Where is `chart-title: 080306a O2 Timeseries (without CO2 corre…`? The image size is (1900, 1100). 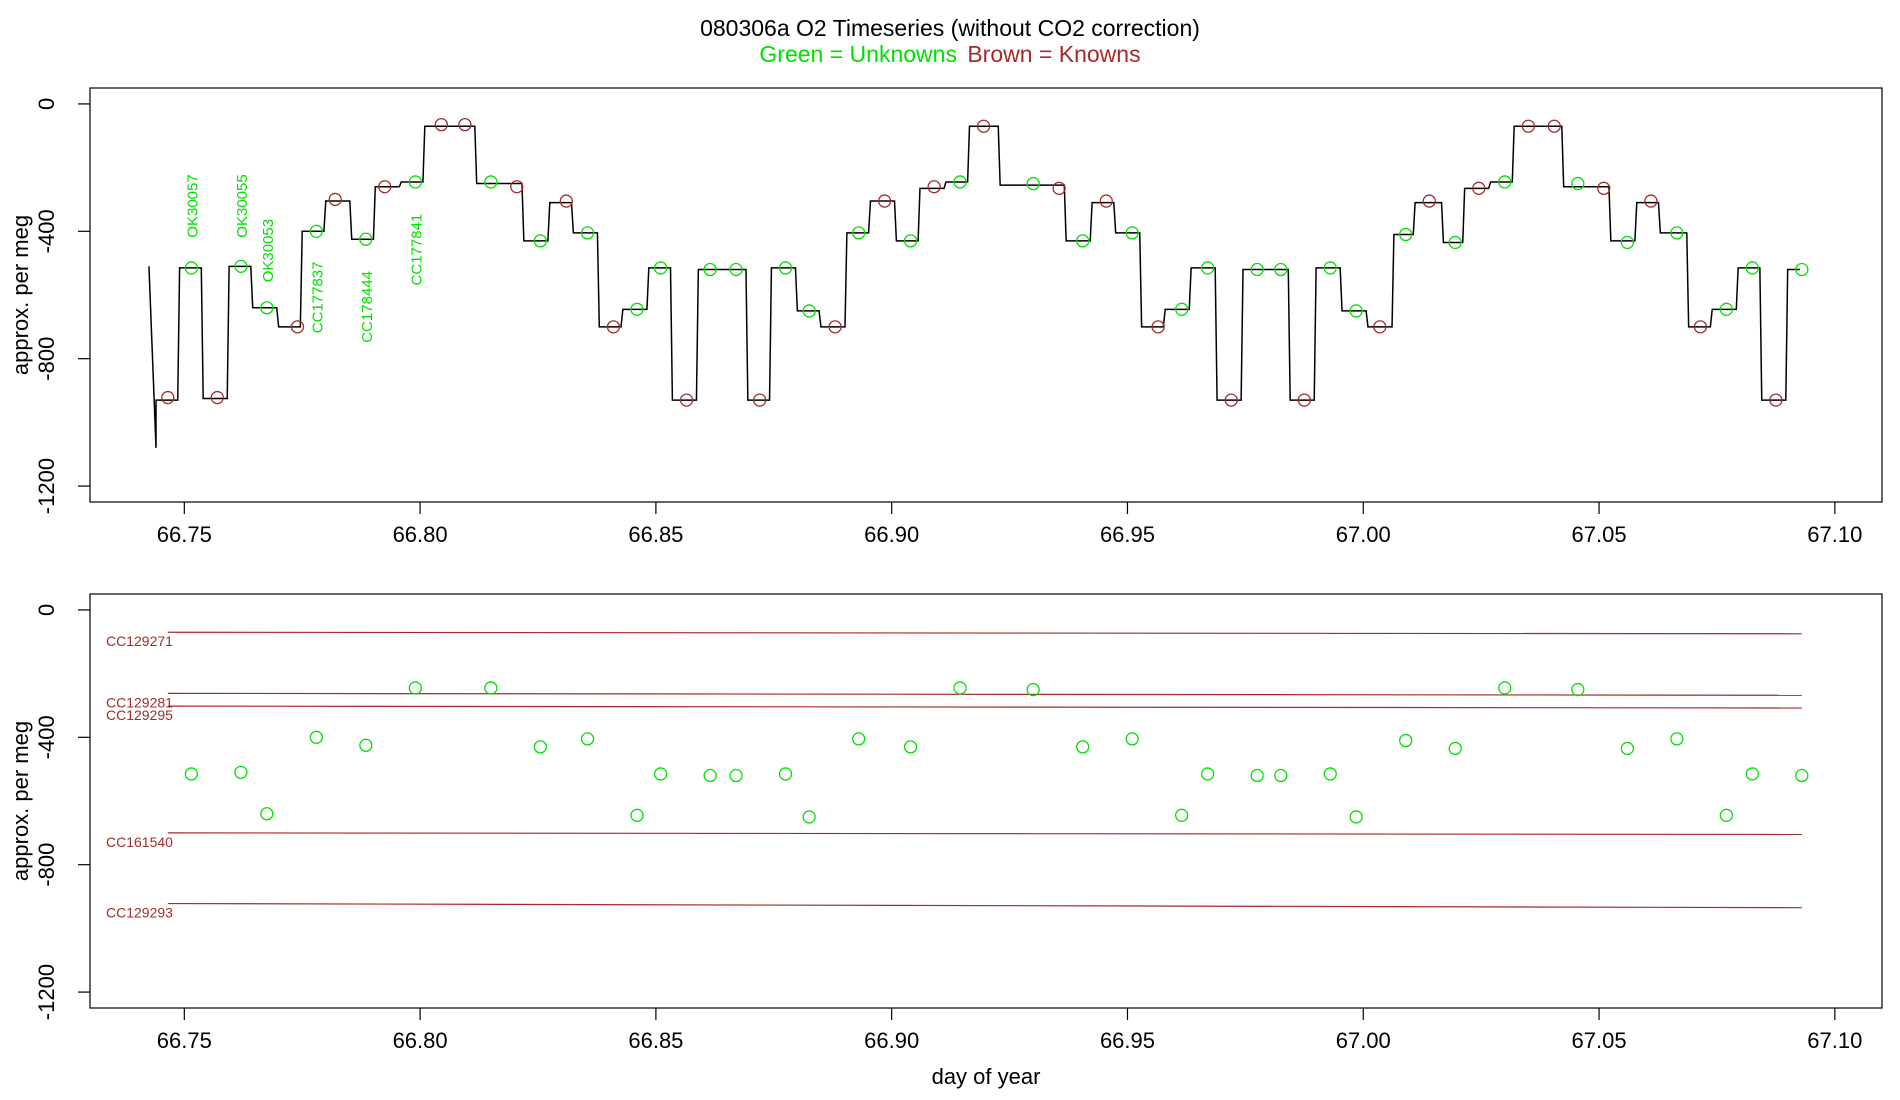
chart-title: 080306a O2 Timeseries (without CO2 corre… is located at coordinates (950, 28).